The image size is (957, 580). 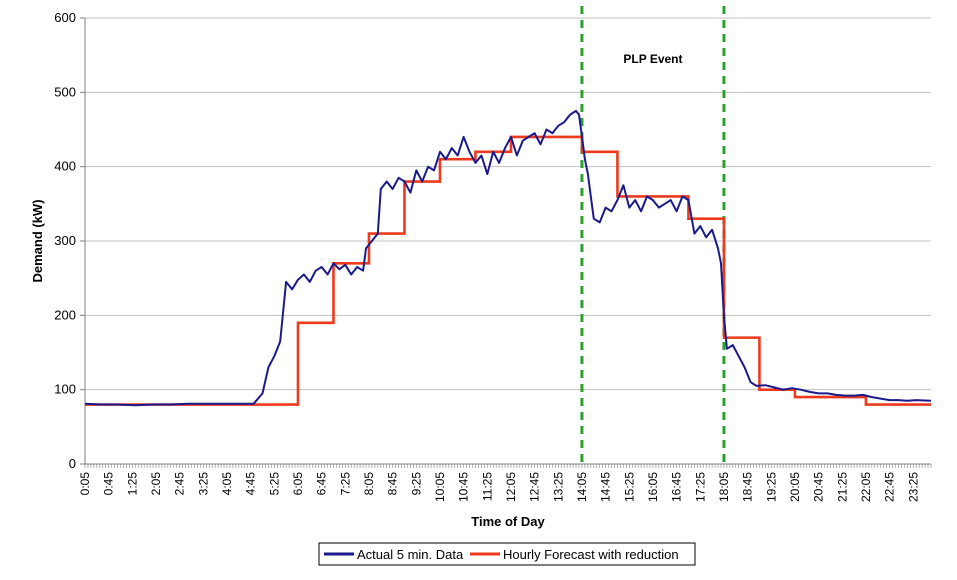 I want to click on y-tick-label: 100, so click(x=65, y=389).